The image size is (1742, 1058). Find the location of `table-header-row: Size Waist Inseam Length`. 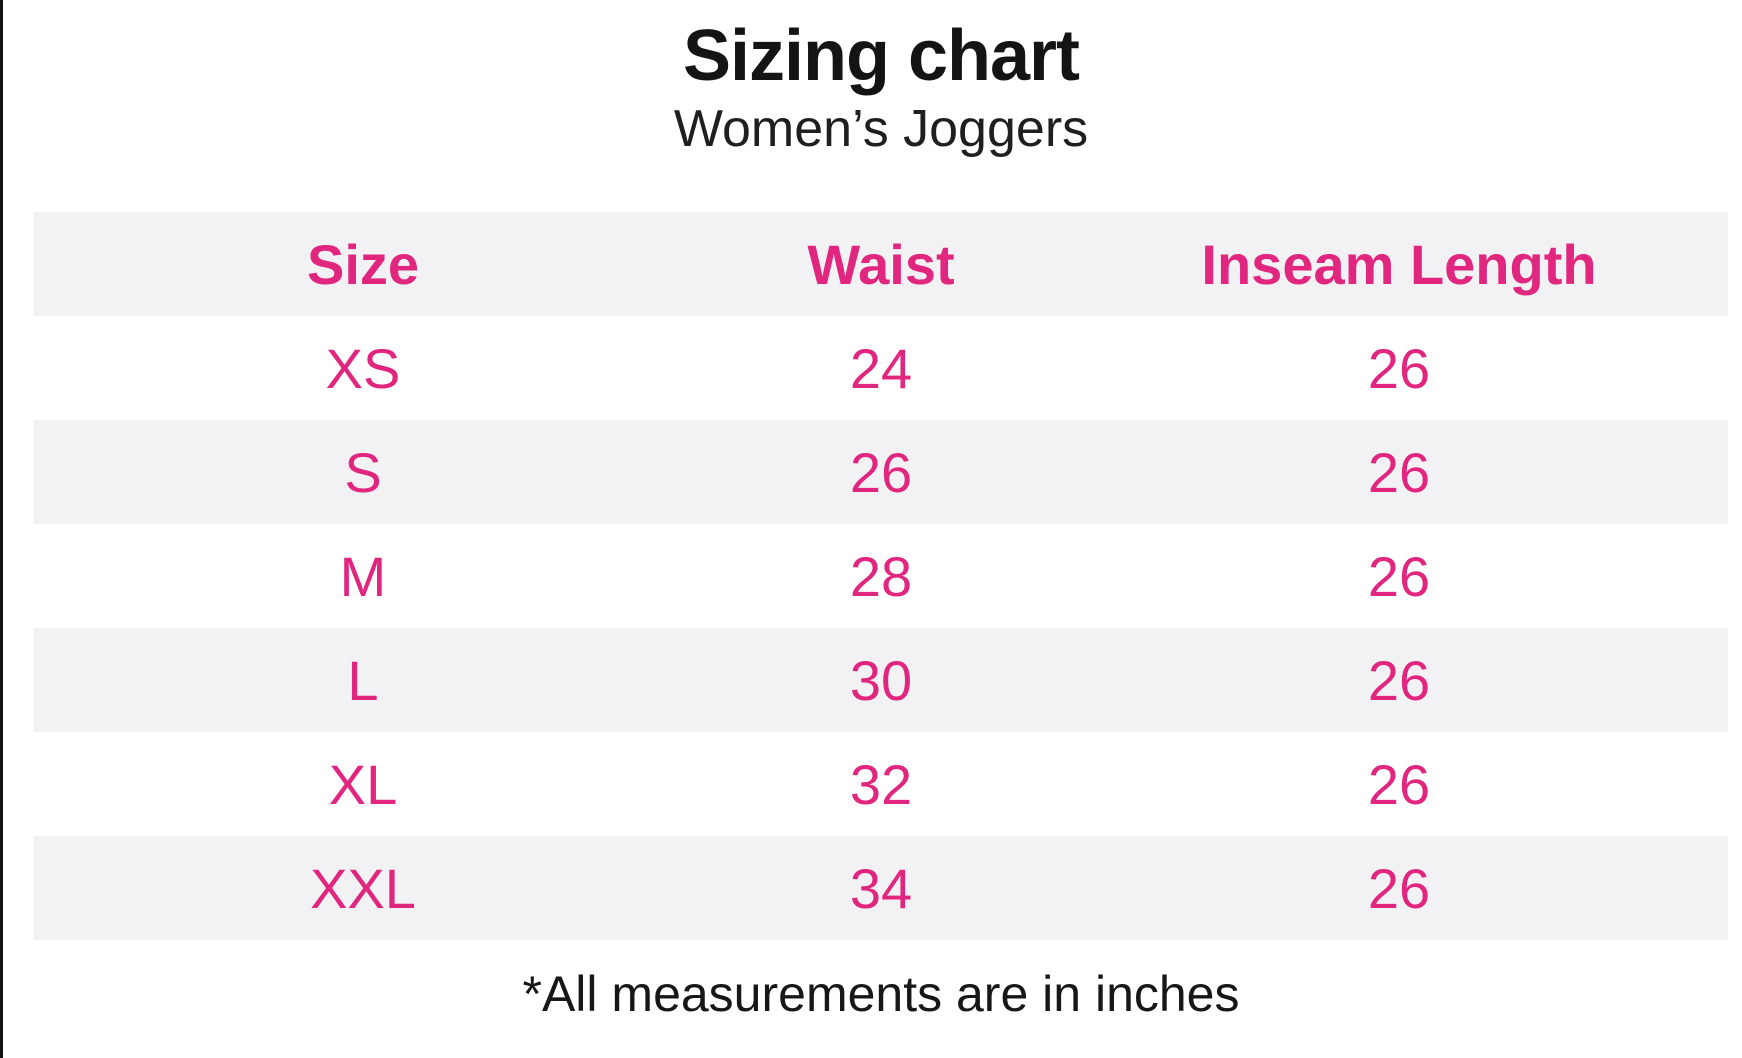

table-header-row: Size Waist Inseam Length is located at coordinates (881, 264).